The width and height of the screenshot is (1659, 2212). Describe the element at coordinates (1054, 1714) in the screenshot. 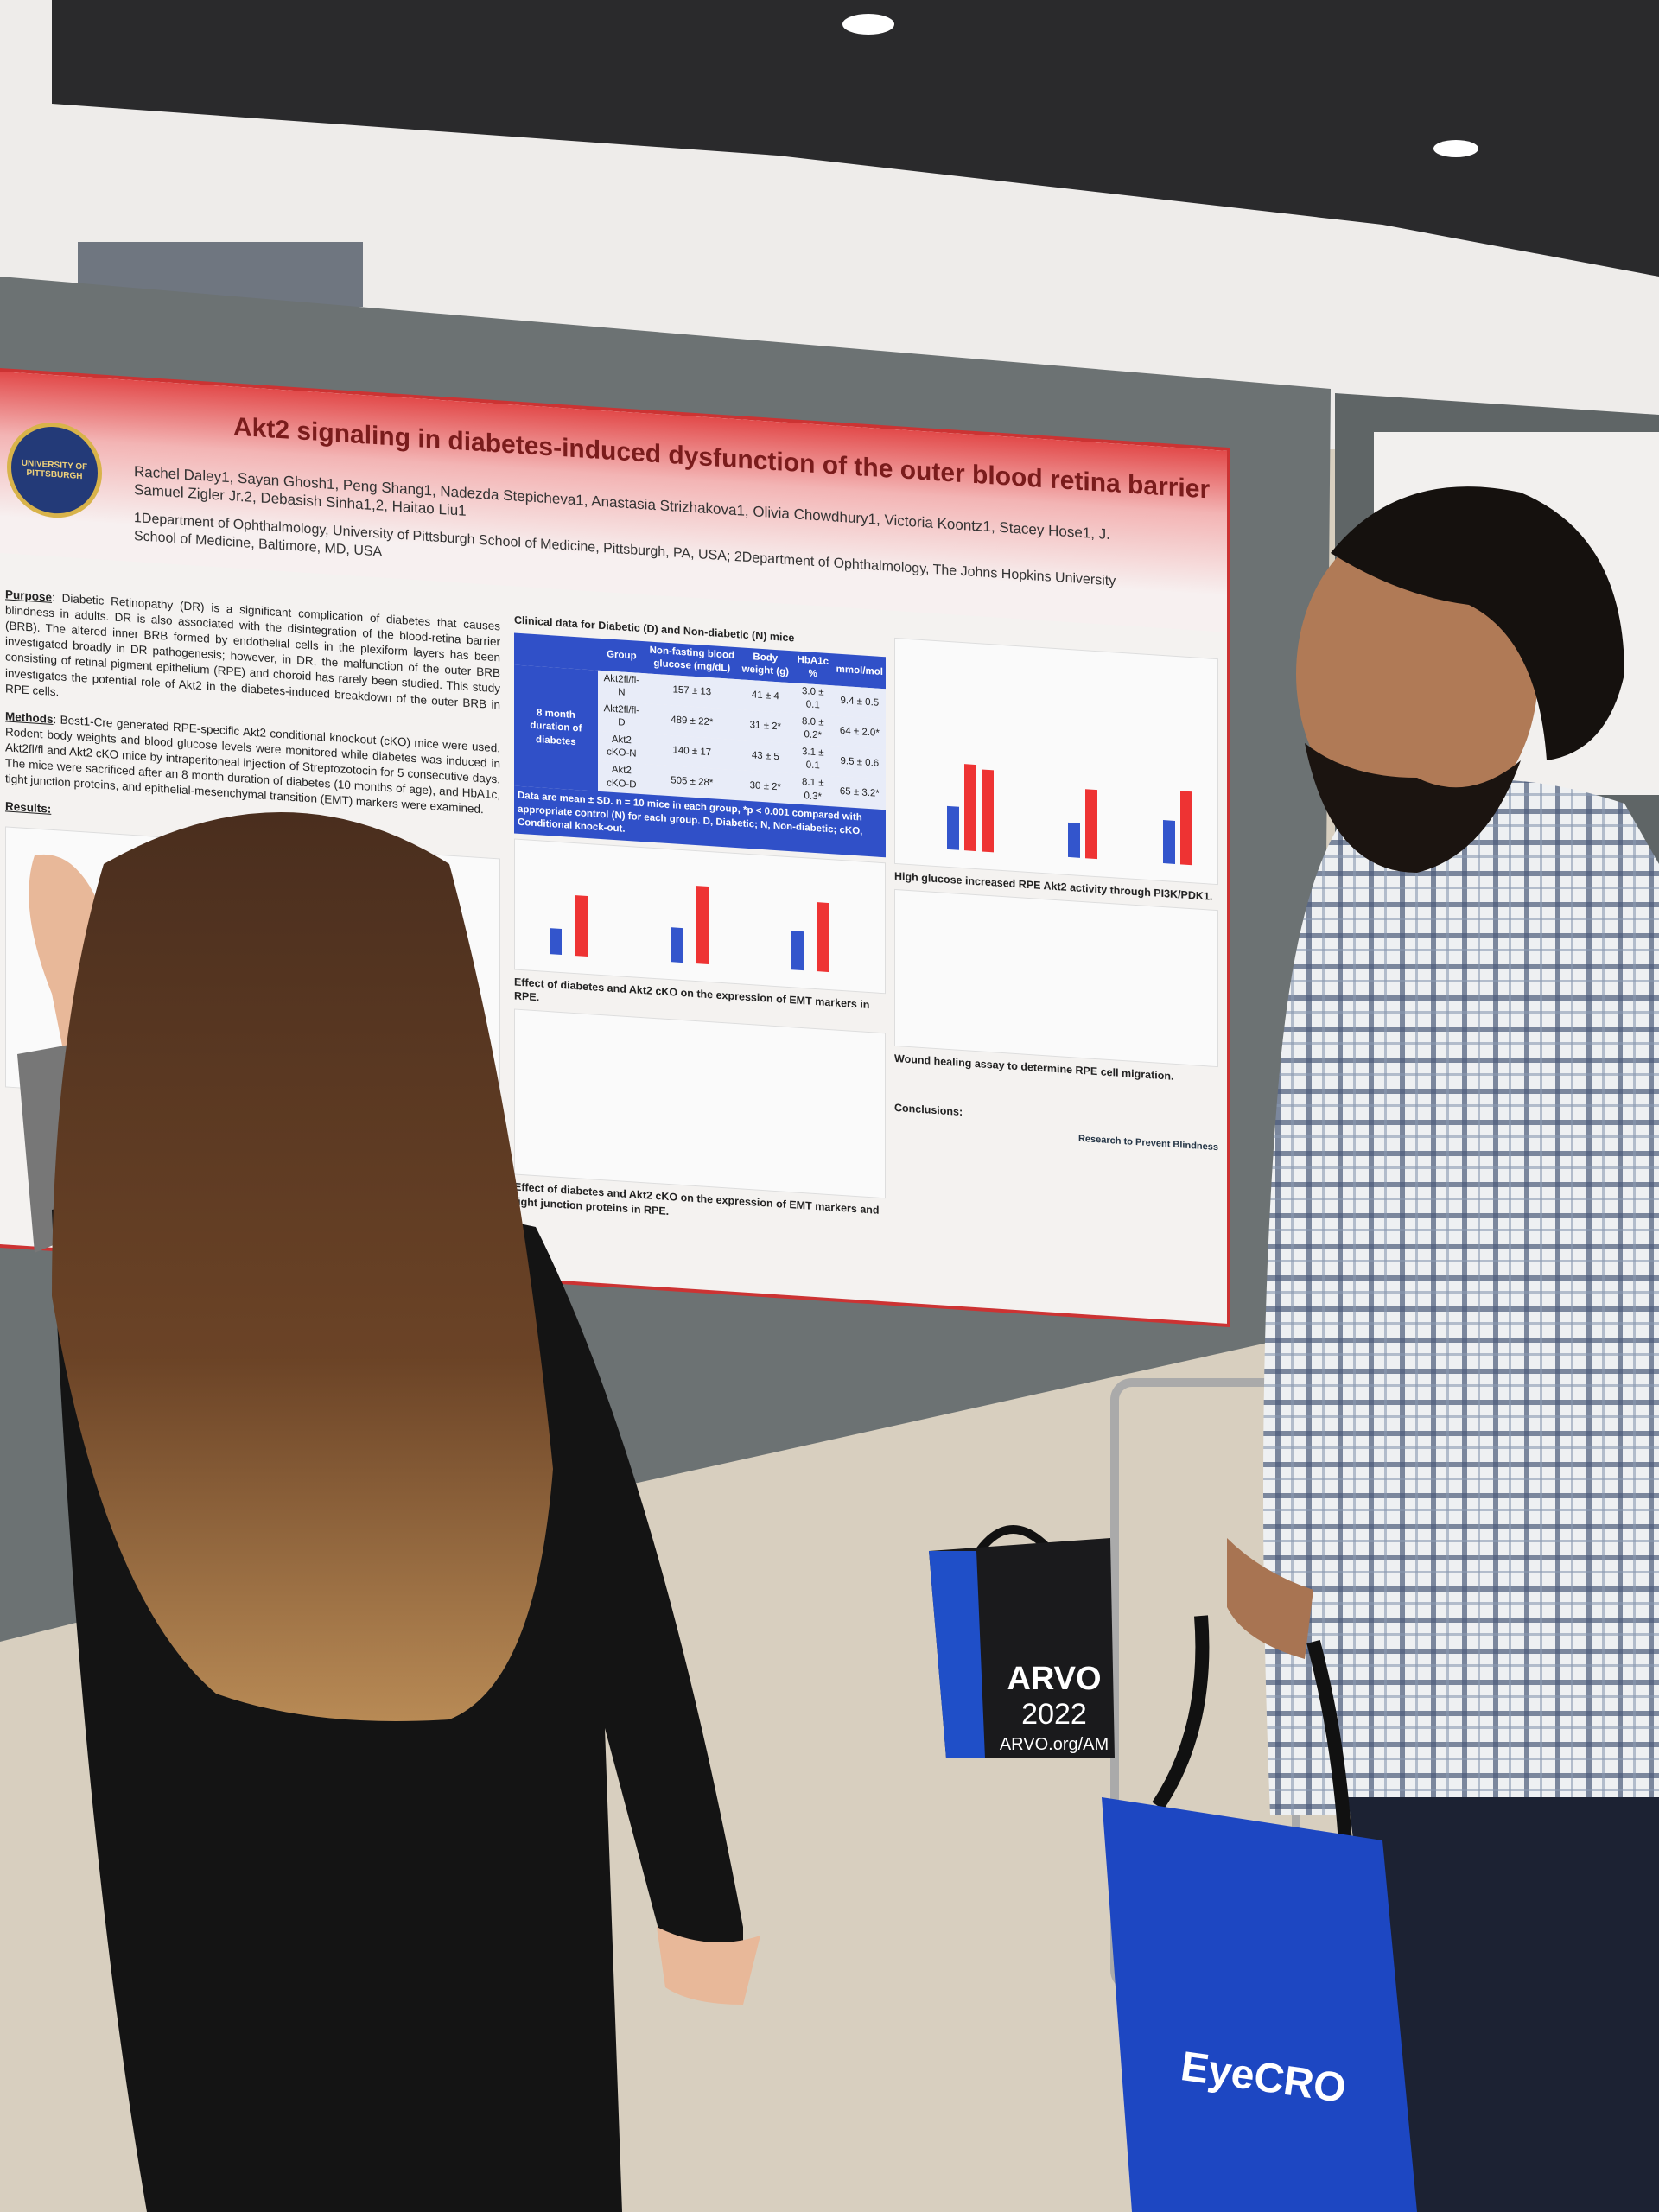

I see `bag-text: 2022` at that location.